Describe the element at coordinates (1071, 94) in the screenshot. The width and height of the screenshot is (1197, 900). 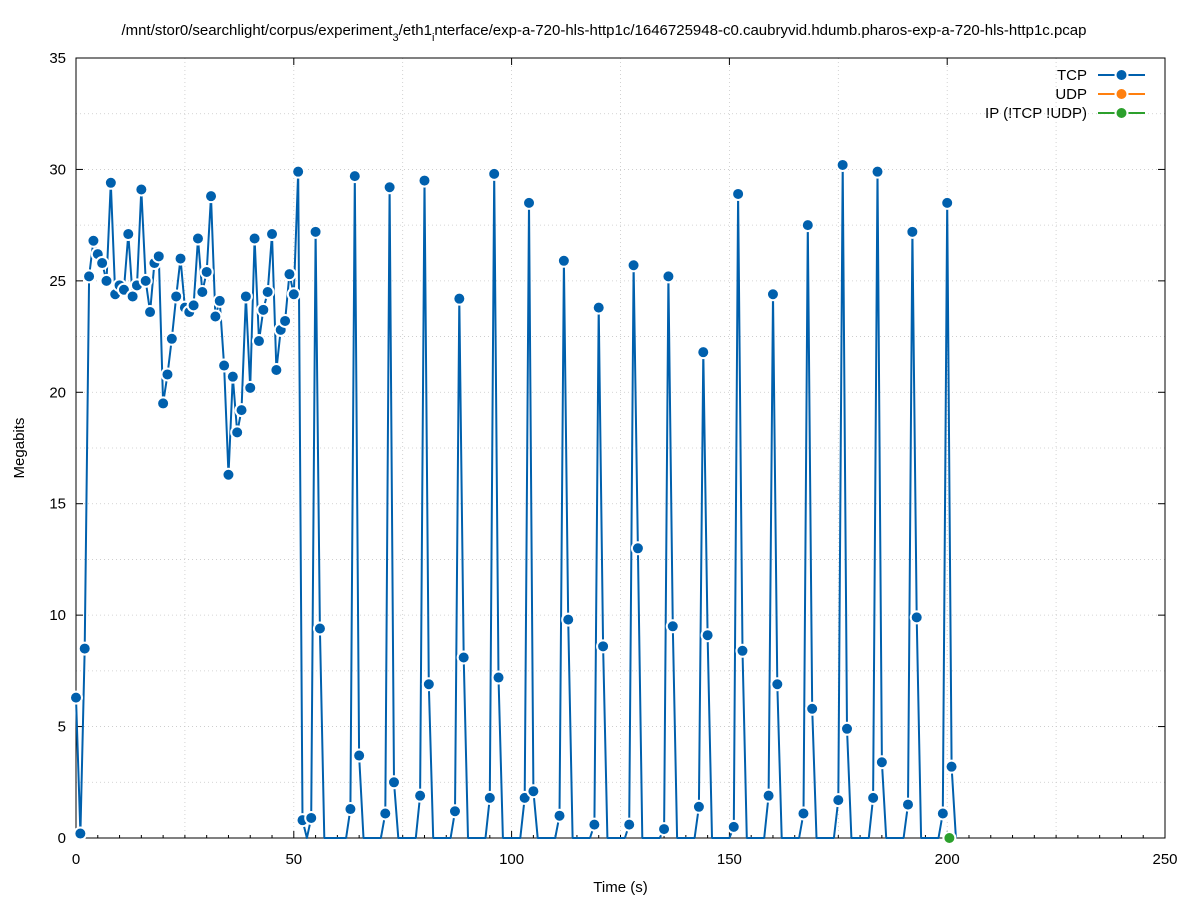
I see `legend-label: UDP` at that location.